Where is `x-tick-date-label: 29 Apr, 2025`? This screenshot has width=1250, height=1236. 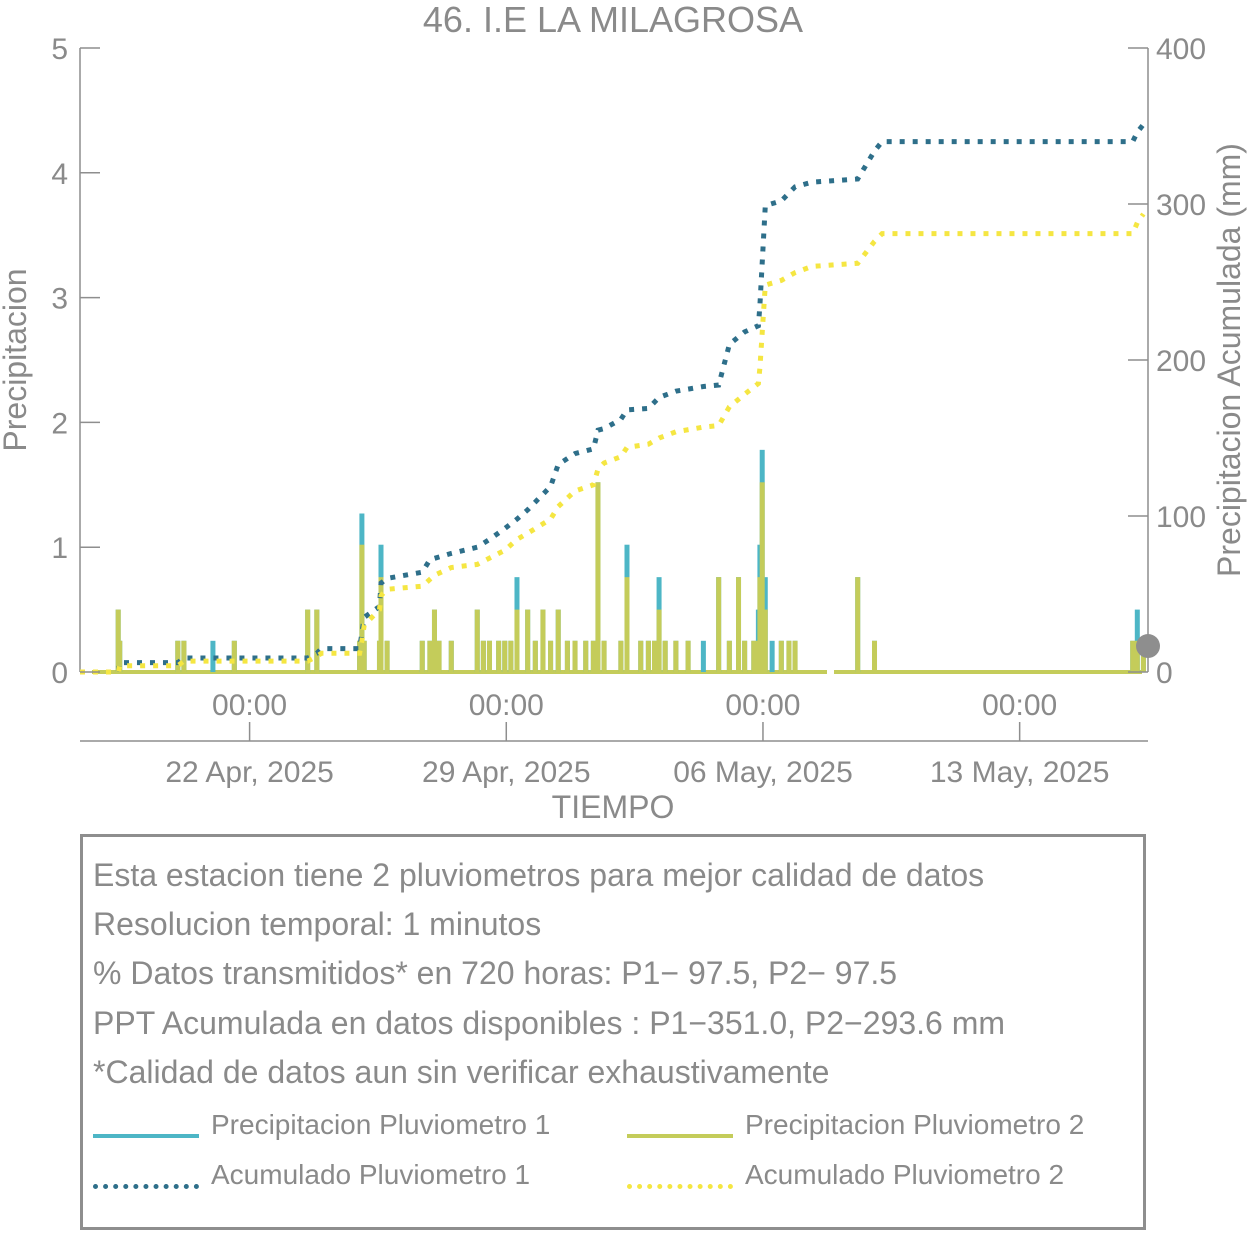 x-tick-date-label: 29 Apr, 2025 is located at coordinates (506, 772).